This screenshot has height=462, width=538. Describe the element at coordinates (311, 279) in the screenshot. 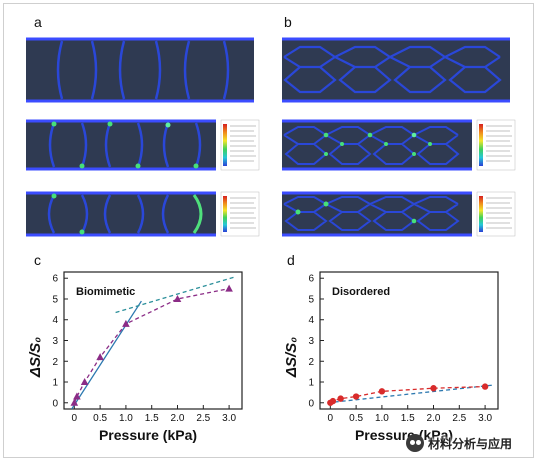

I see `chart-d-ytick-label: 6` at that location.